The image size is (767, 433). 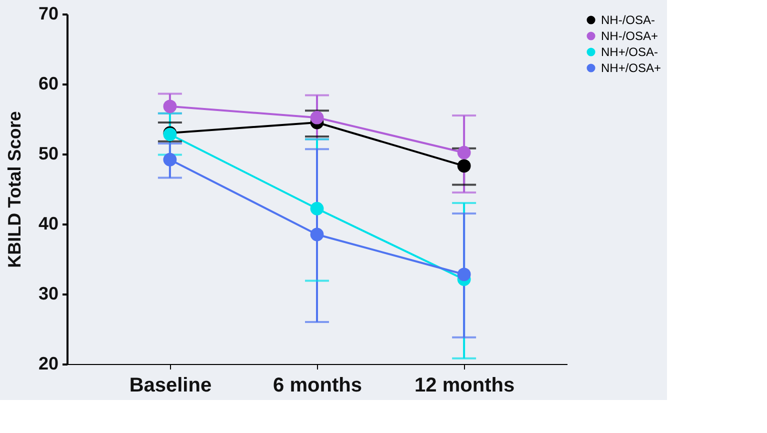 What do you see at coordinates (48, 294) in the screenshot?
I see `y-tick-label: 30` at bounding box center [48, 294].